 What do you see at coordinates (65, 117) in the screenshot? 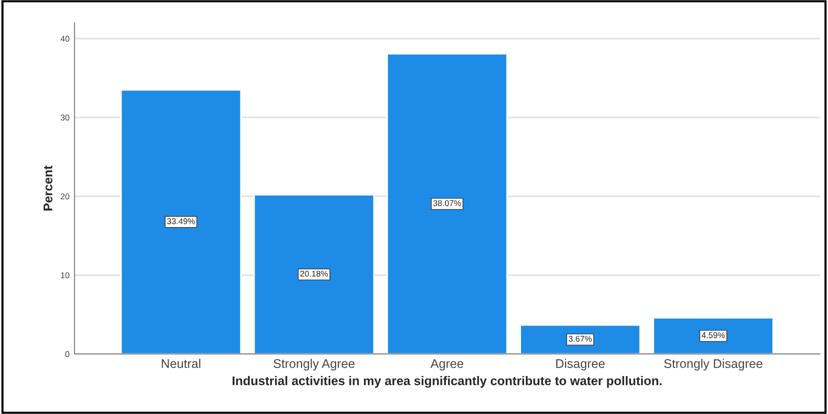
I see `y-tick-label: 30` at bounding box center [65, 117].